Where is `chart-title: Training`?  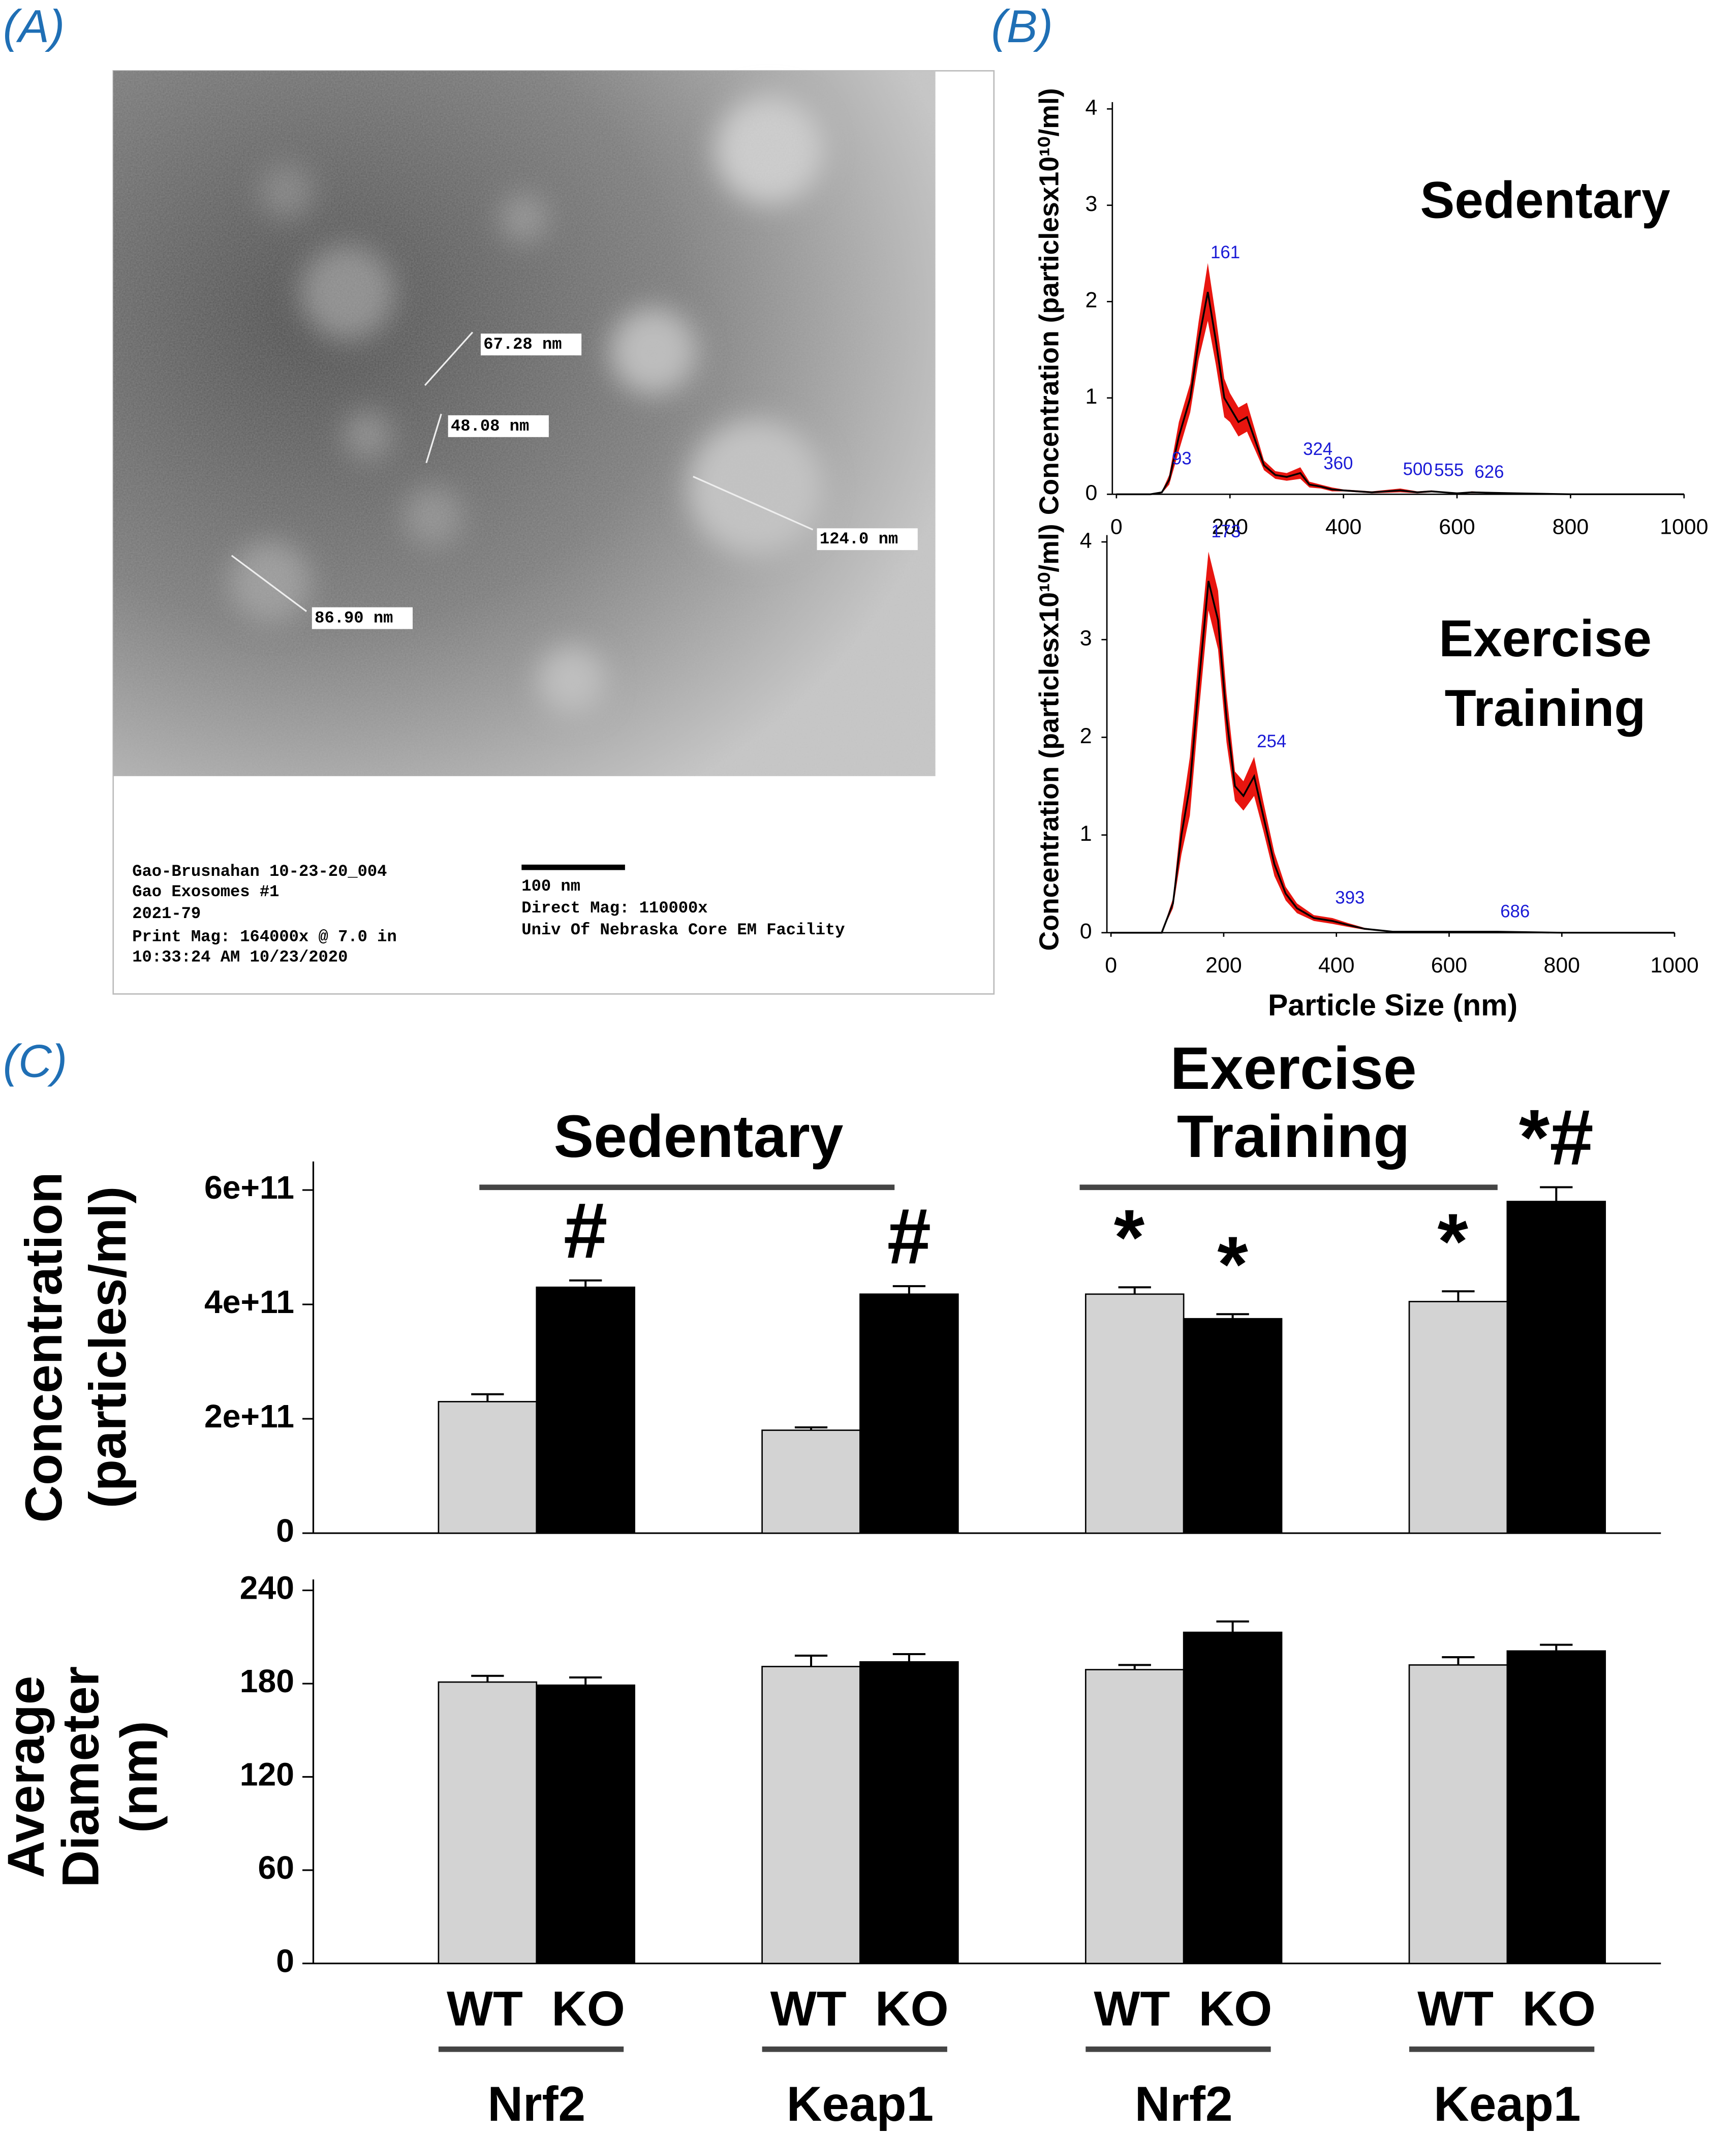
chart-title: Training is located at coordinates (1545, 708).